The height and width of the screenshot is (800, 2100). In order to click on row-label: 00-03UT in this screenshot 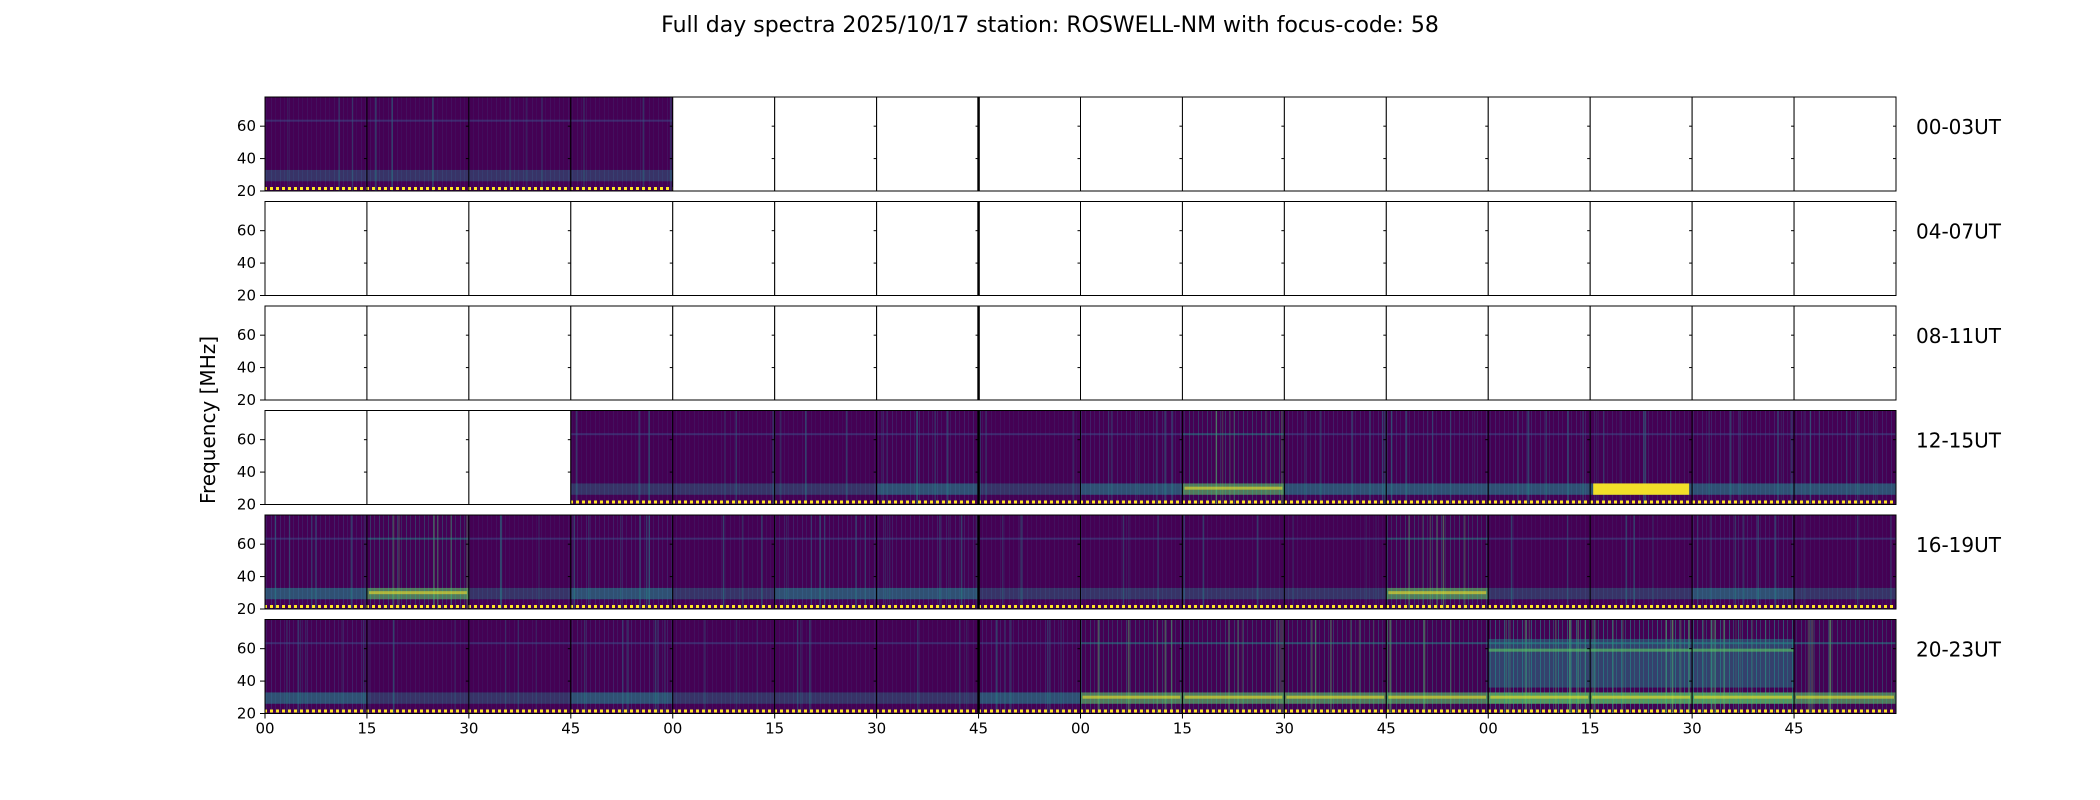, I will do `click(1959, 127)`.